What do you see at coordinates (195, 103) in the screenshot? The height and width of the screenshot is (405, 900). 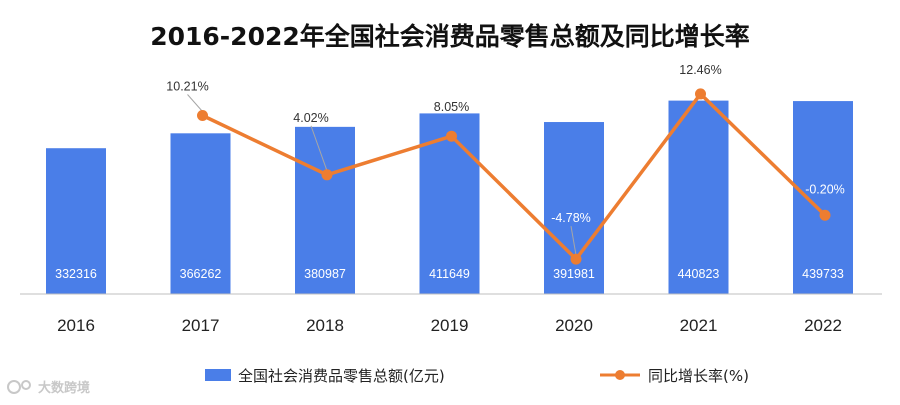 I see `leader-2017` at bounding box center [195, 103].